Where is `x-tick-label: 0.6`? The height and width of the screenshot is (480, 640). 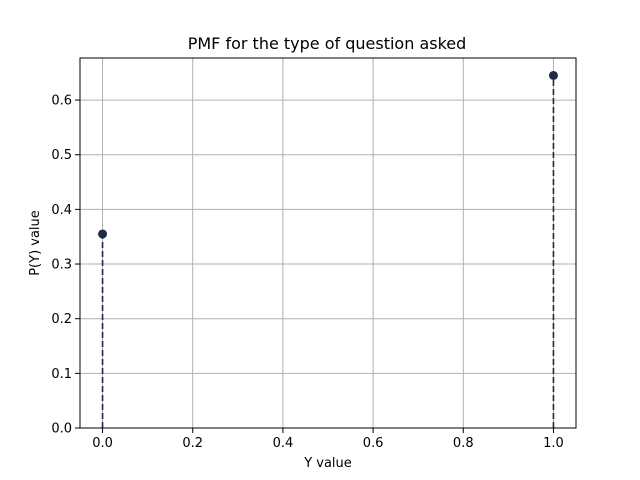 x-tick-label: 0.6 is located at coordinates (373, 443).